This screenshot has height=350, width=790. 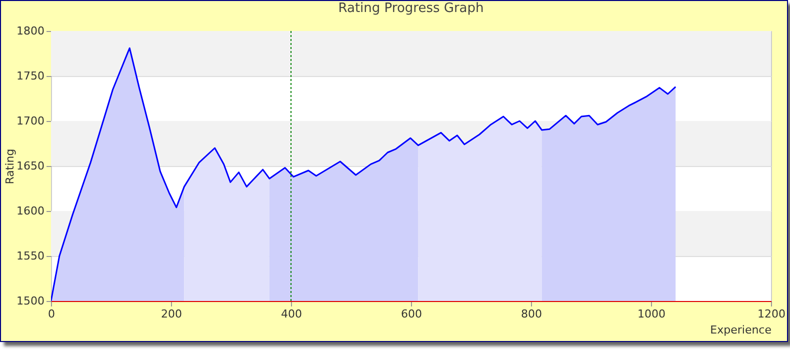 I want to click on y-tick-label: 1800, so click(x=30, y=31).